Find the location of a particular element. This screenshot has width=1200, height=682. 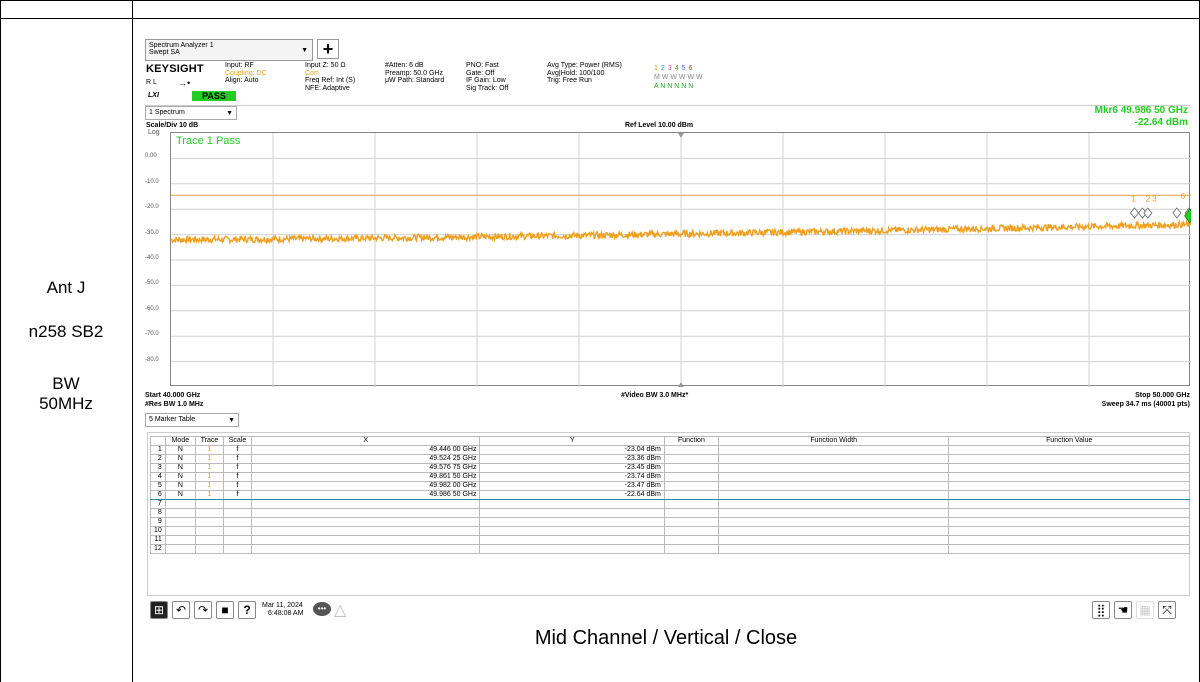

marker-table-row: 4 N 1 f 49.861 50 GHz -23.74 dBm is located at coordinates (670, 477).